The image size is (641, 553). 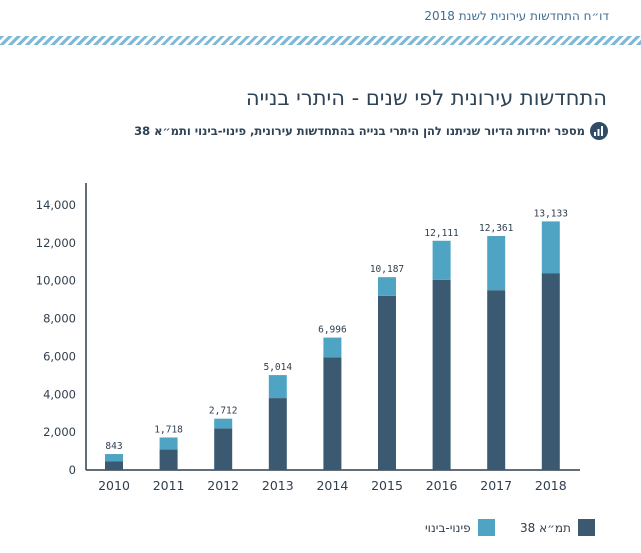 What do you see at coordinates (387, 269) in the screenshot?
I see `data-label: 10,187` at bounding box center [387, 269].